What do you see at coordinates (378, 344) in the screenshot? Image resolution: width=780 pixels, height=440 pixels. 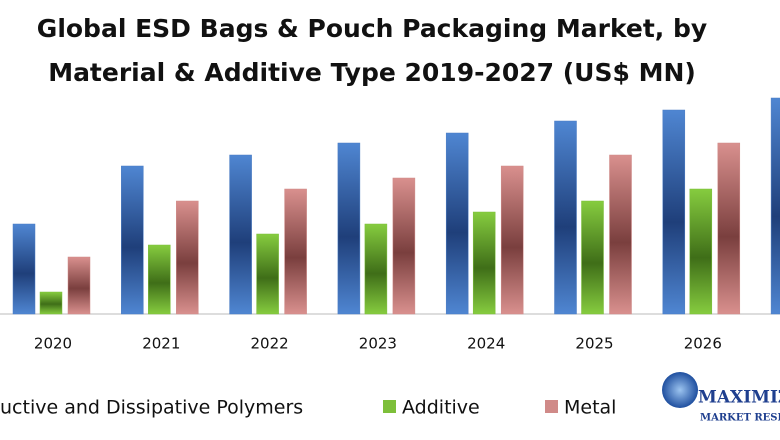 I see `x-tick-label: 2023` at bounding box center [378, 344].